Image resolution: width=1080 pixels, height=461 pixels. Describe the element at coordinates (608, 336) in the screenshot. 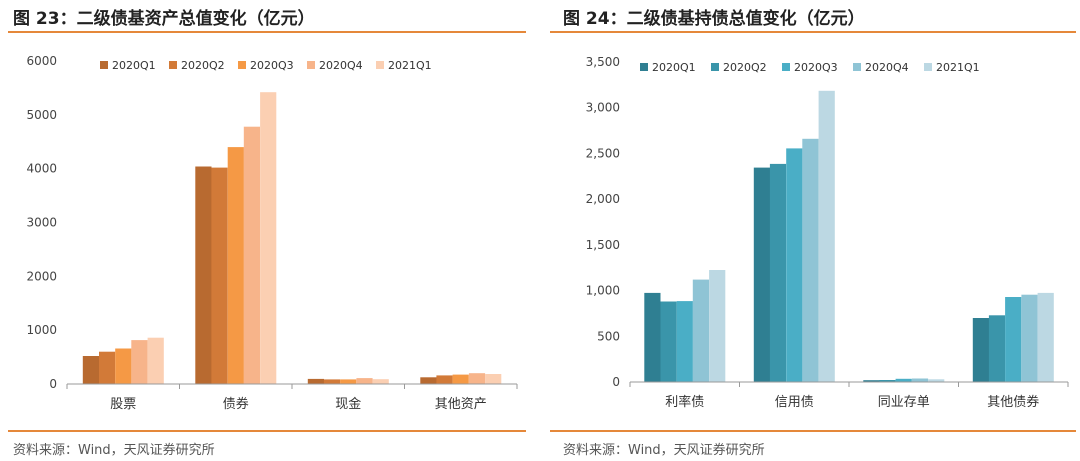

I see `y-tick-label: 500` at that location.